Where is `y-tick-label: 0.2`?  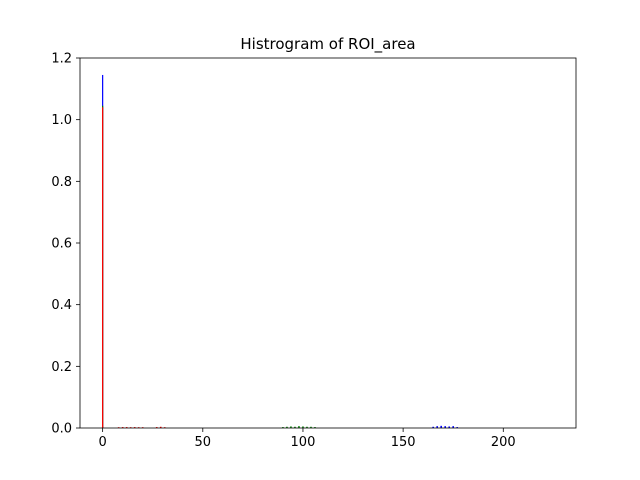 y-tick-label: 0.2 is located at coordinates (61, 367).